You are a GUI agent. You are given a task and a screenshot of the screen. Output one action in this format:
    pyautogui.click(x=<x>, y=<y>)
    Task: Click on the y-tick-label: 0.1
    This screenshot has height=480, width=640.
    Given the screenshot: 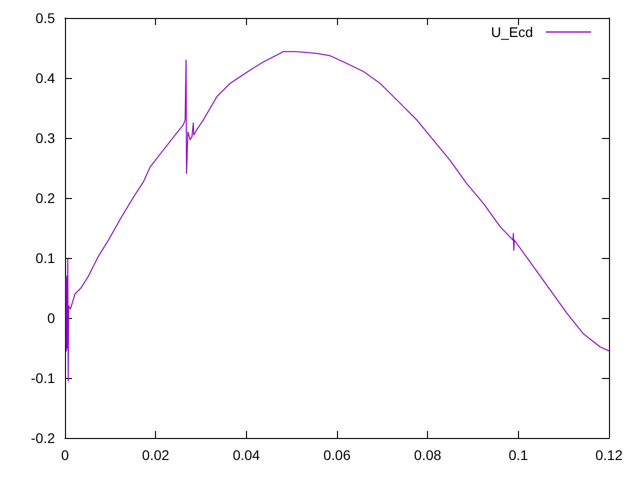 What is the action you would take?
    pyautogui.click(x=46, y=258)
    